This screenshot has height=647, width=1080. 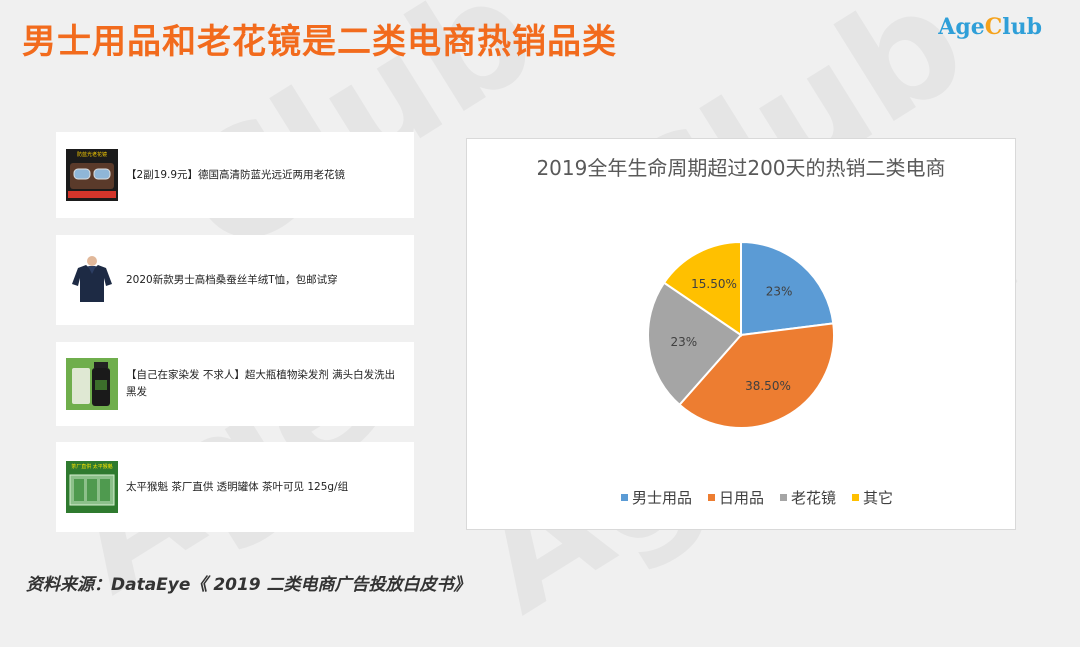 What do you see at coordinates (813, 498) in the screenshot?
I see `legend-label: 老花镜` at bounding box center [813, 498].